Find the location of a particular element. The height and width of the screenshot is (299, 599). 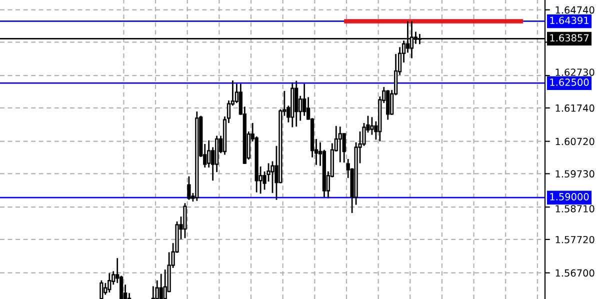

ref-line-label: 1.63857 is located at coordinates (569, 38).